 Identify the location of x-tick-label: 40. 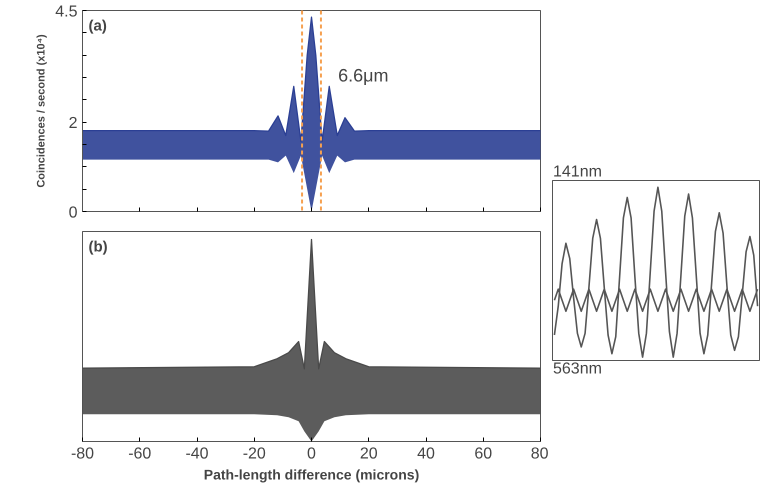
(426, 454).